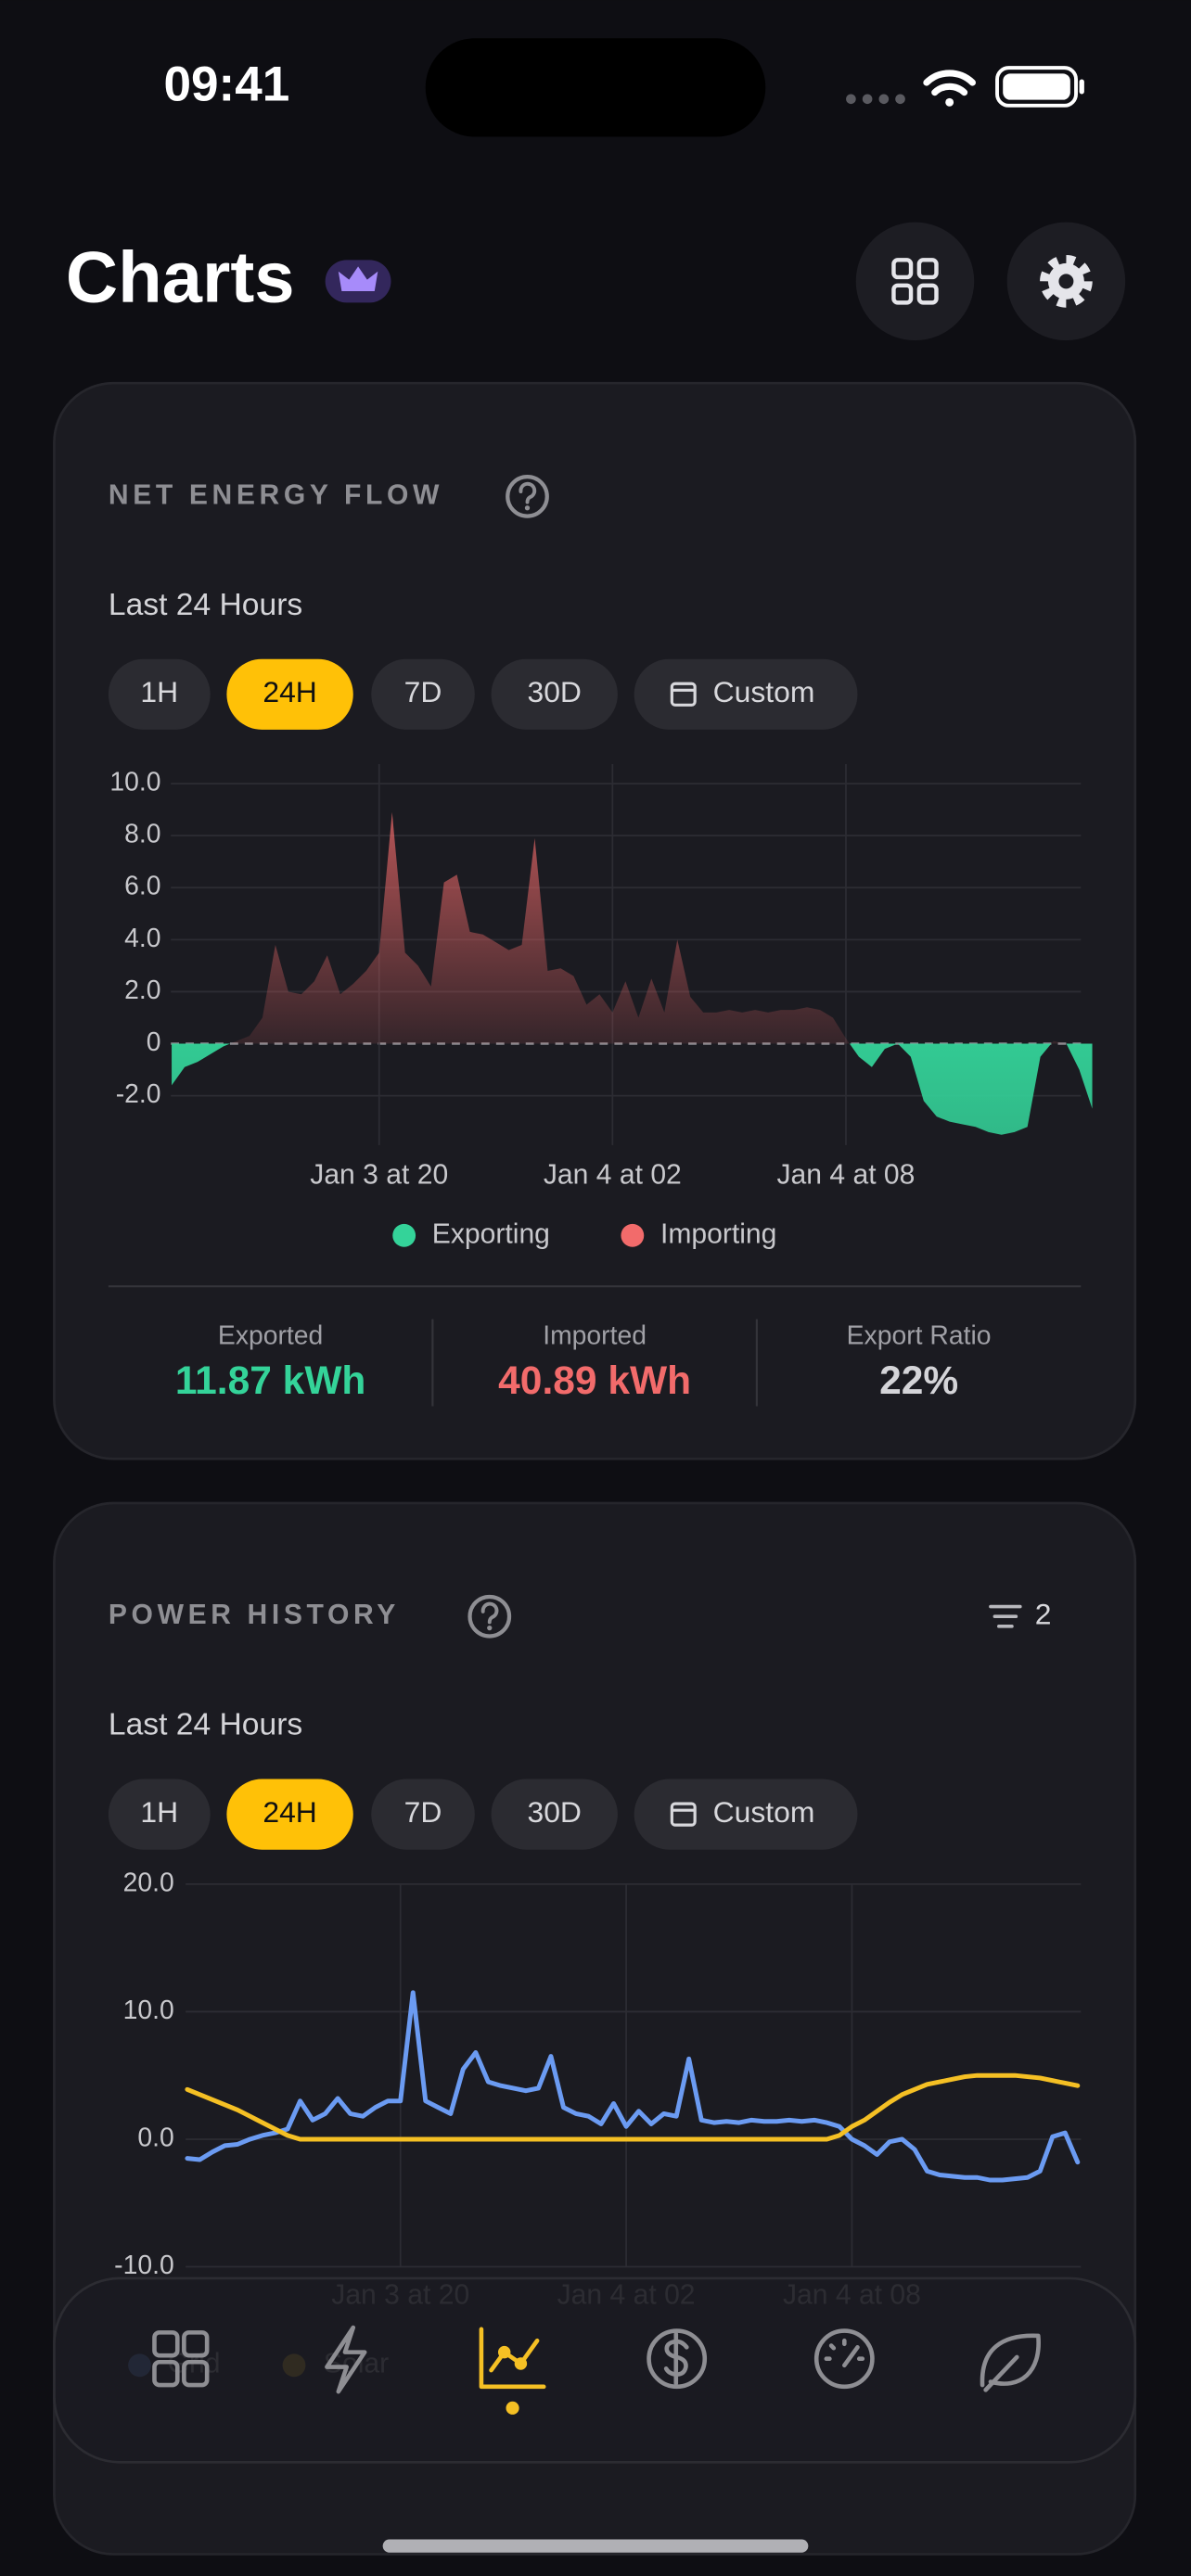  I want to click on home-indicator, so click(595, 2546).